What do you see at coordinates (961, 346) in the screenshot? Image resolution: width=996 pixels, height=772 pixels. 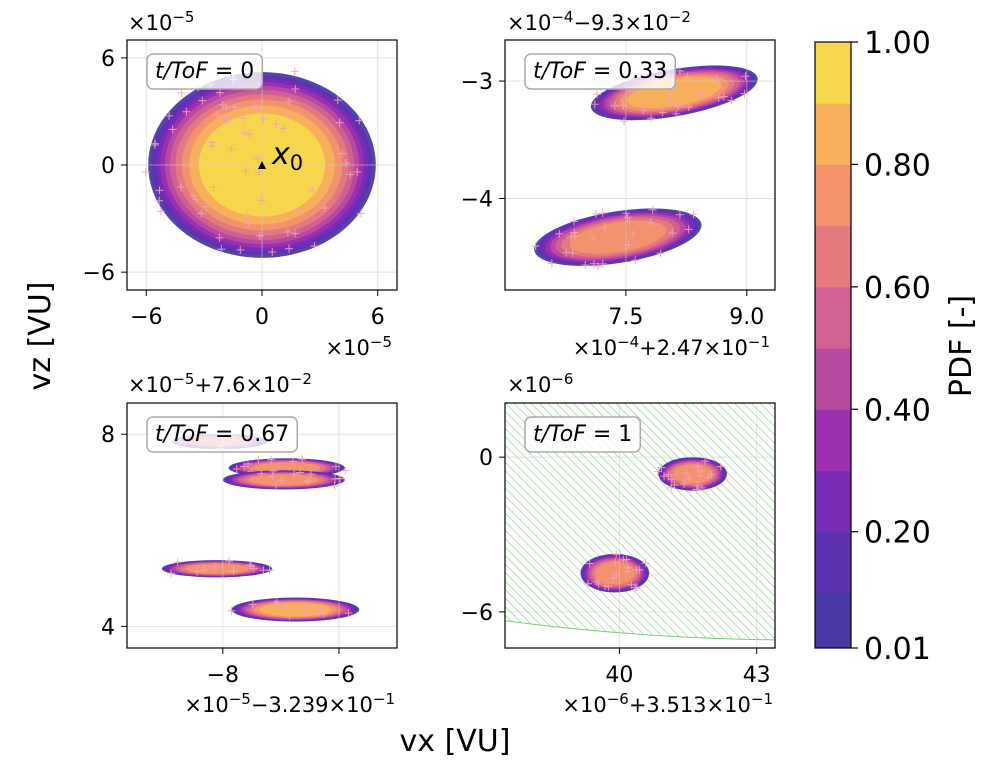 I see `colorbar-label: PDF [-]` at bounding box center [961, 346].